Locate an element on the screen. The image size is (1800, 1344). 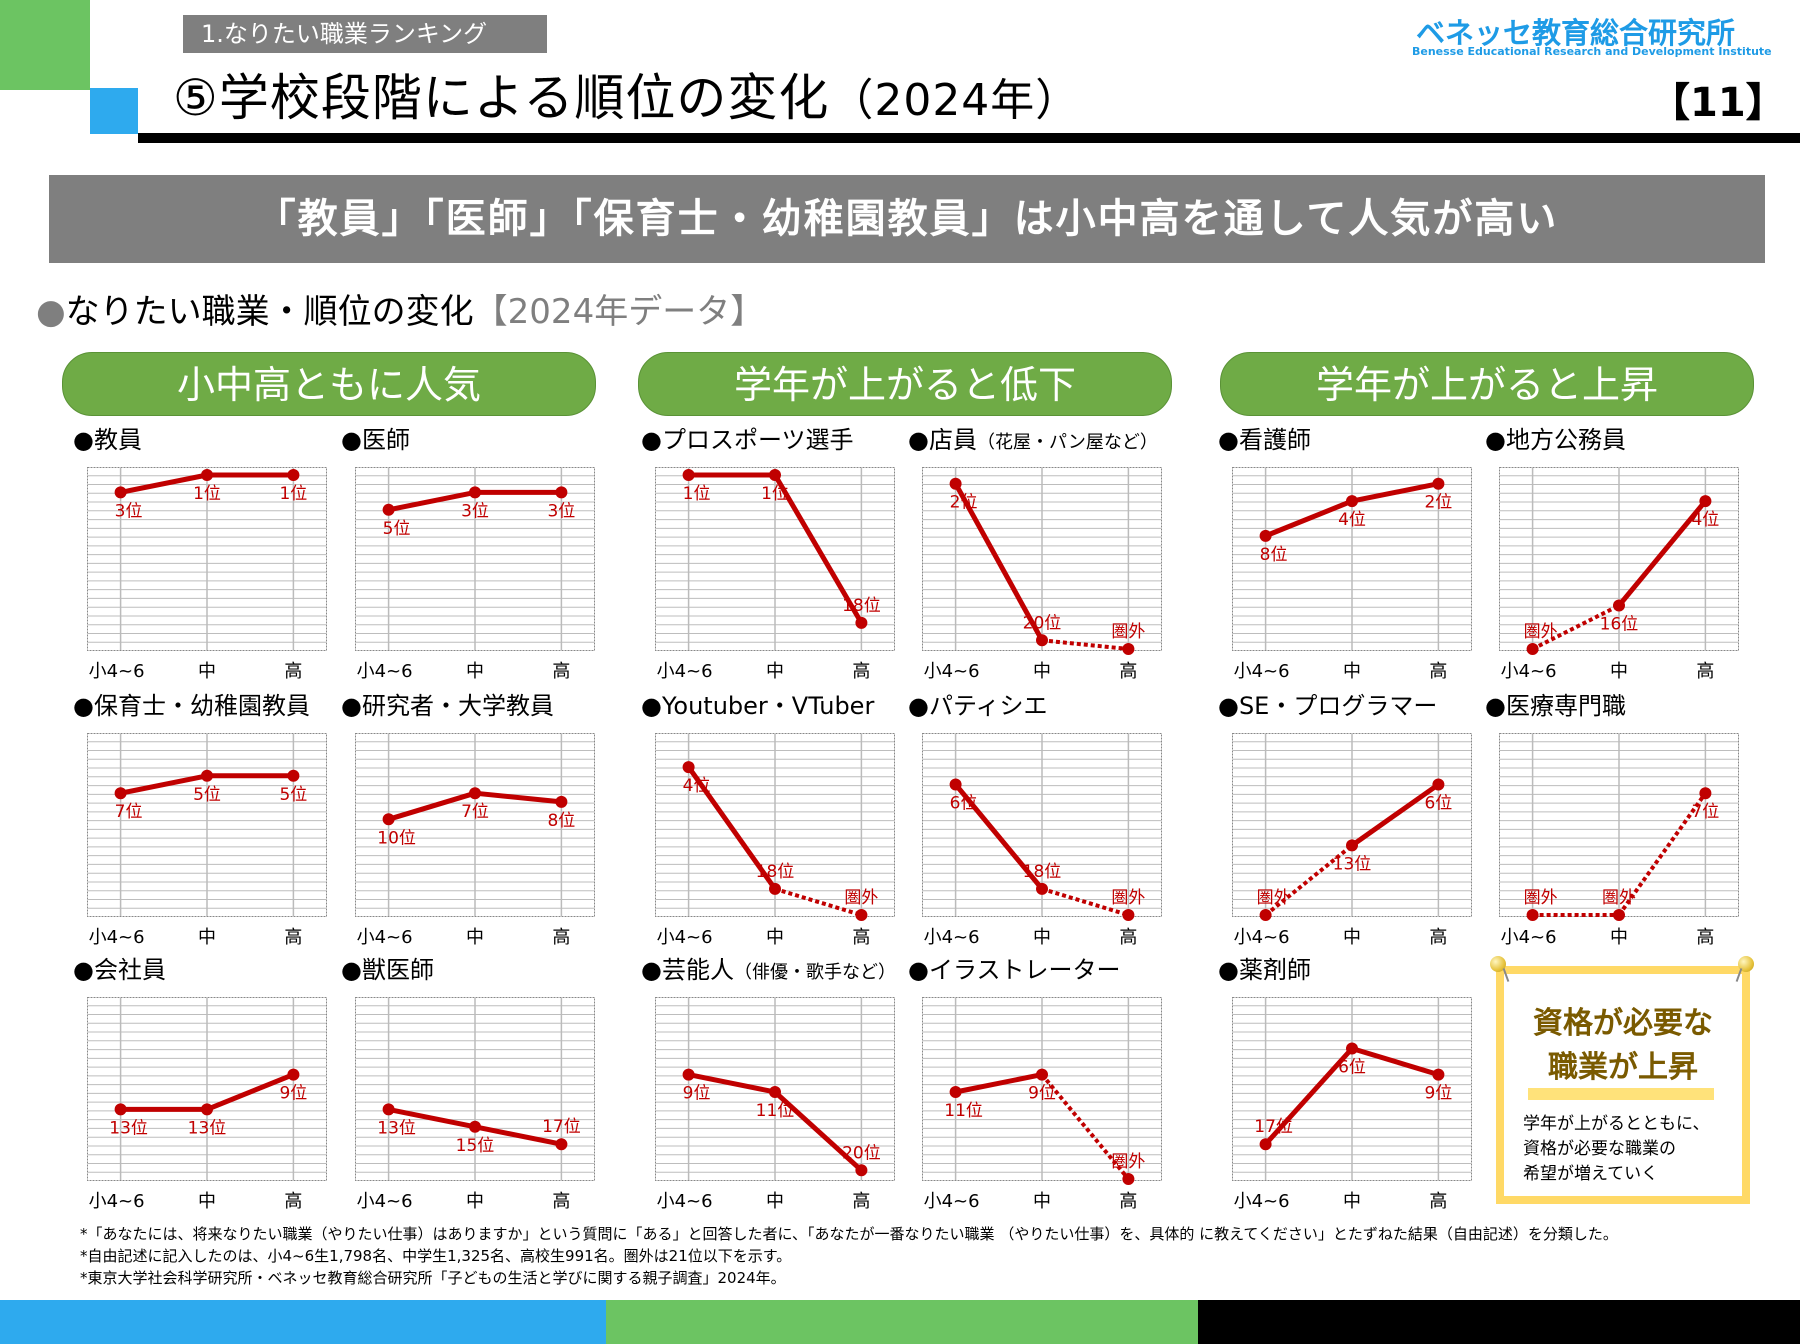
note-heading: 資格が必要な 職業が上昇 is located at coordinates (1623, 1046).